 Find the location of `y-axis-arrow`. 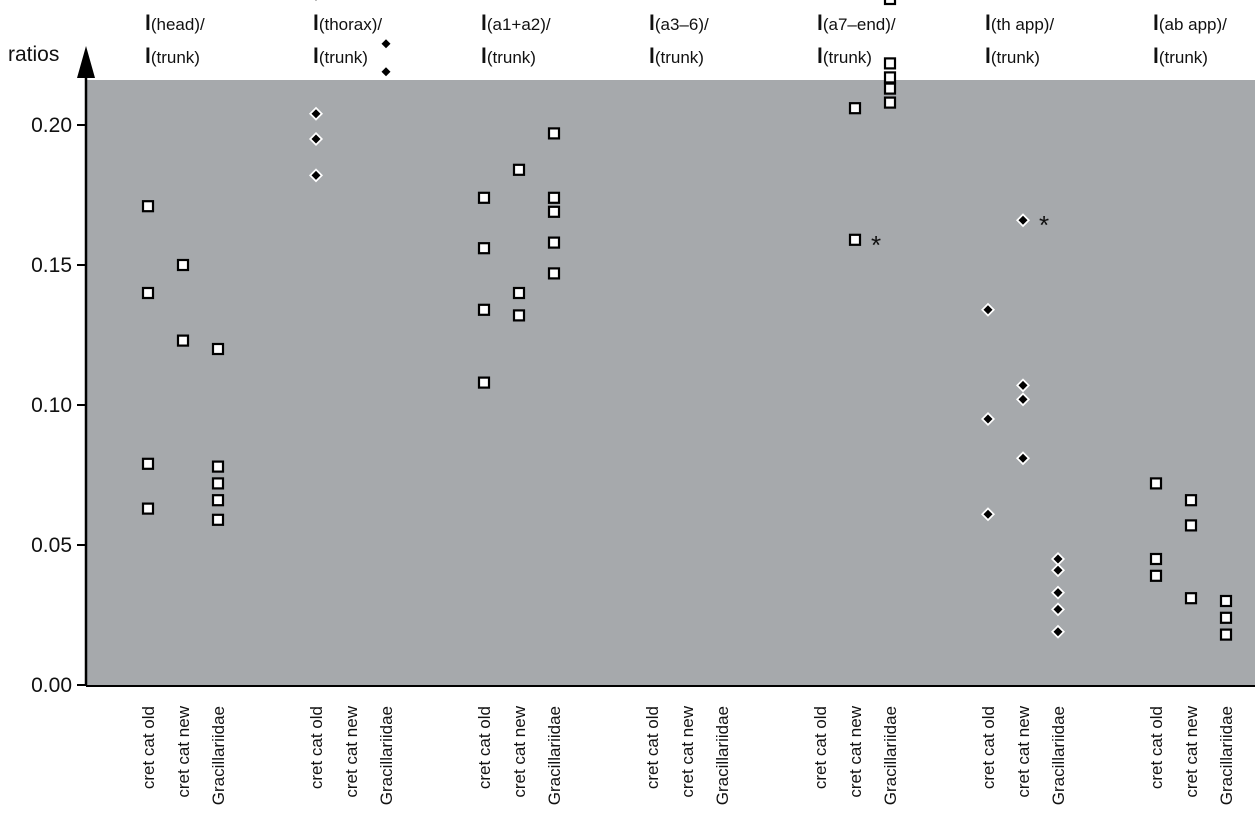

y-axis-arrow is located at coordinates (86, 62).